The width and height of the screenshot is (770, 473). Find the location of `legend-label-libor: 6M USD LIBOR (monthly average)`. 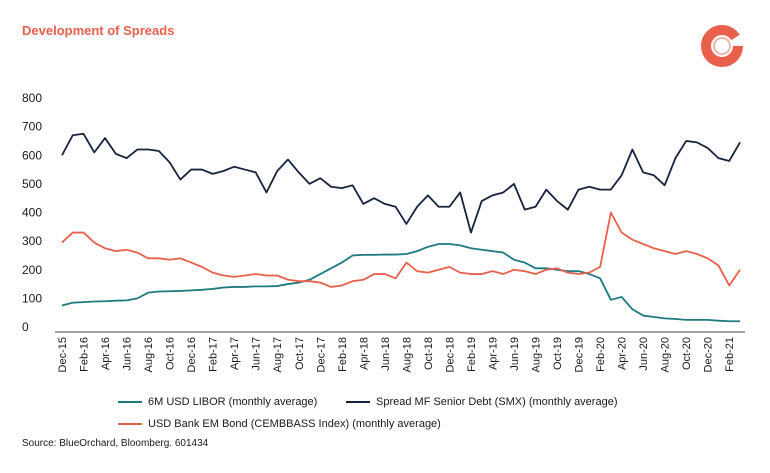

legend-label-libor: 6M USD LIBOR (monthly average) is located at coordinates (233, 402).